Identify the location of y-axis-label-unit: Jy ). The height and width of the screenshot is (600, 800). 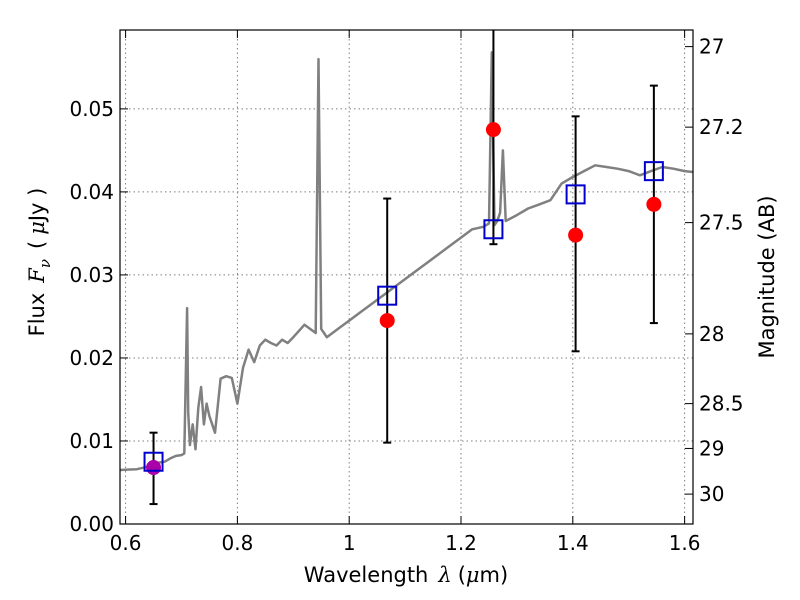
(37, 206).